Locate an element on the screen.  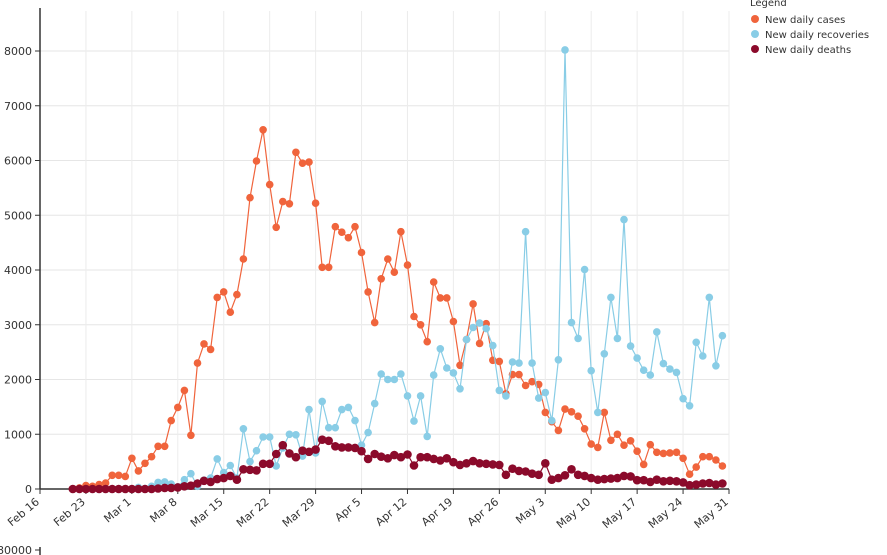
x-tick-label: Mar 1 is located at coordinates (117, 510).